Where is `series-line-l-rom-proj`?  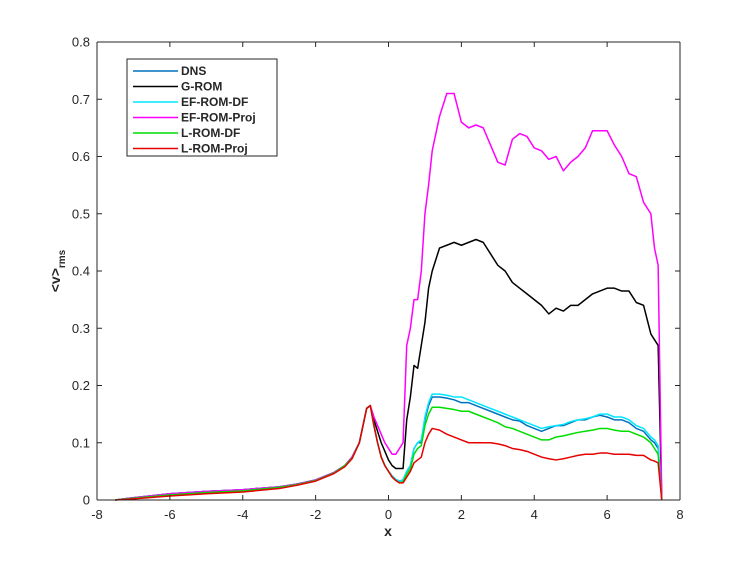
series-line-l-rom-proj is located at coordinates (389, 452).